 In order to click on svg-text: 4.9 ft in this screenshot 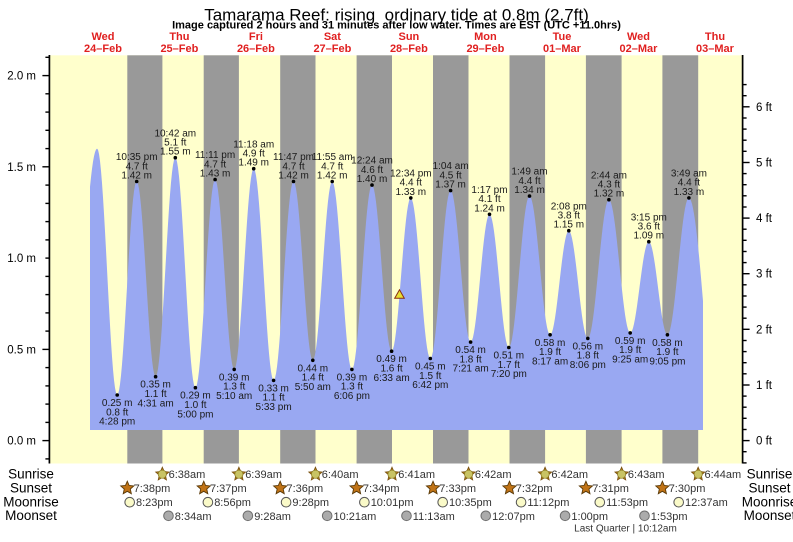, I will do `click(254, 154)`.